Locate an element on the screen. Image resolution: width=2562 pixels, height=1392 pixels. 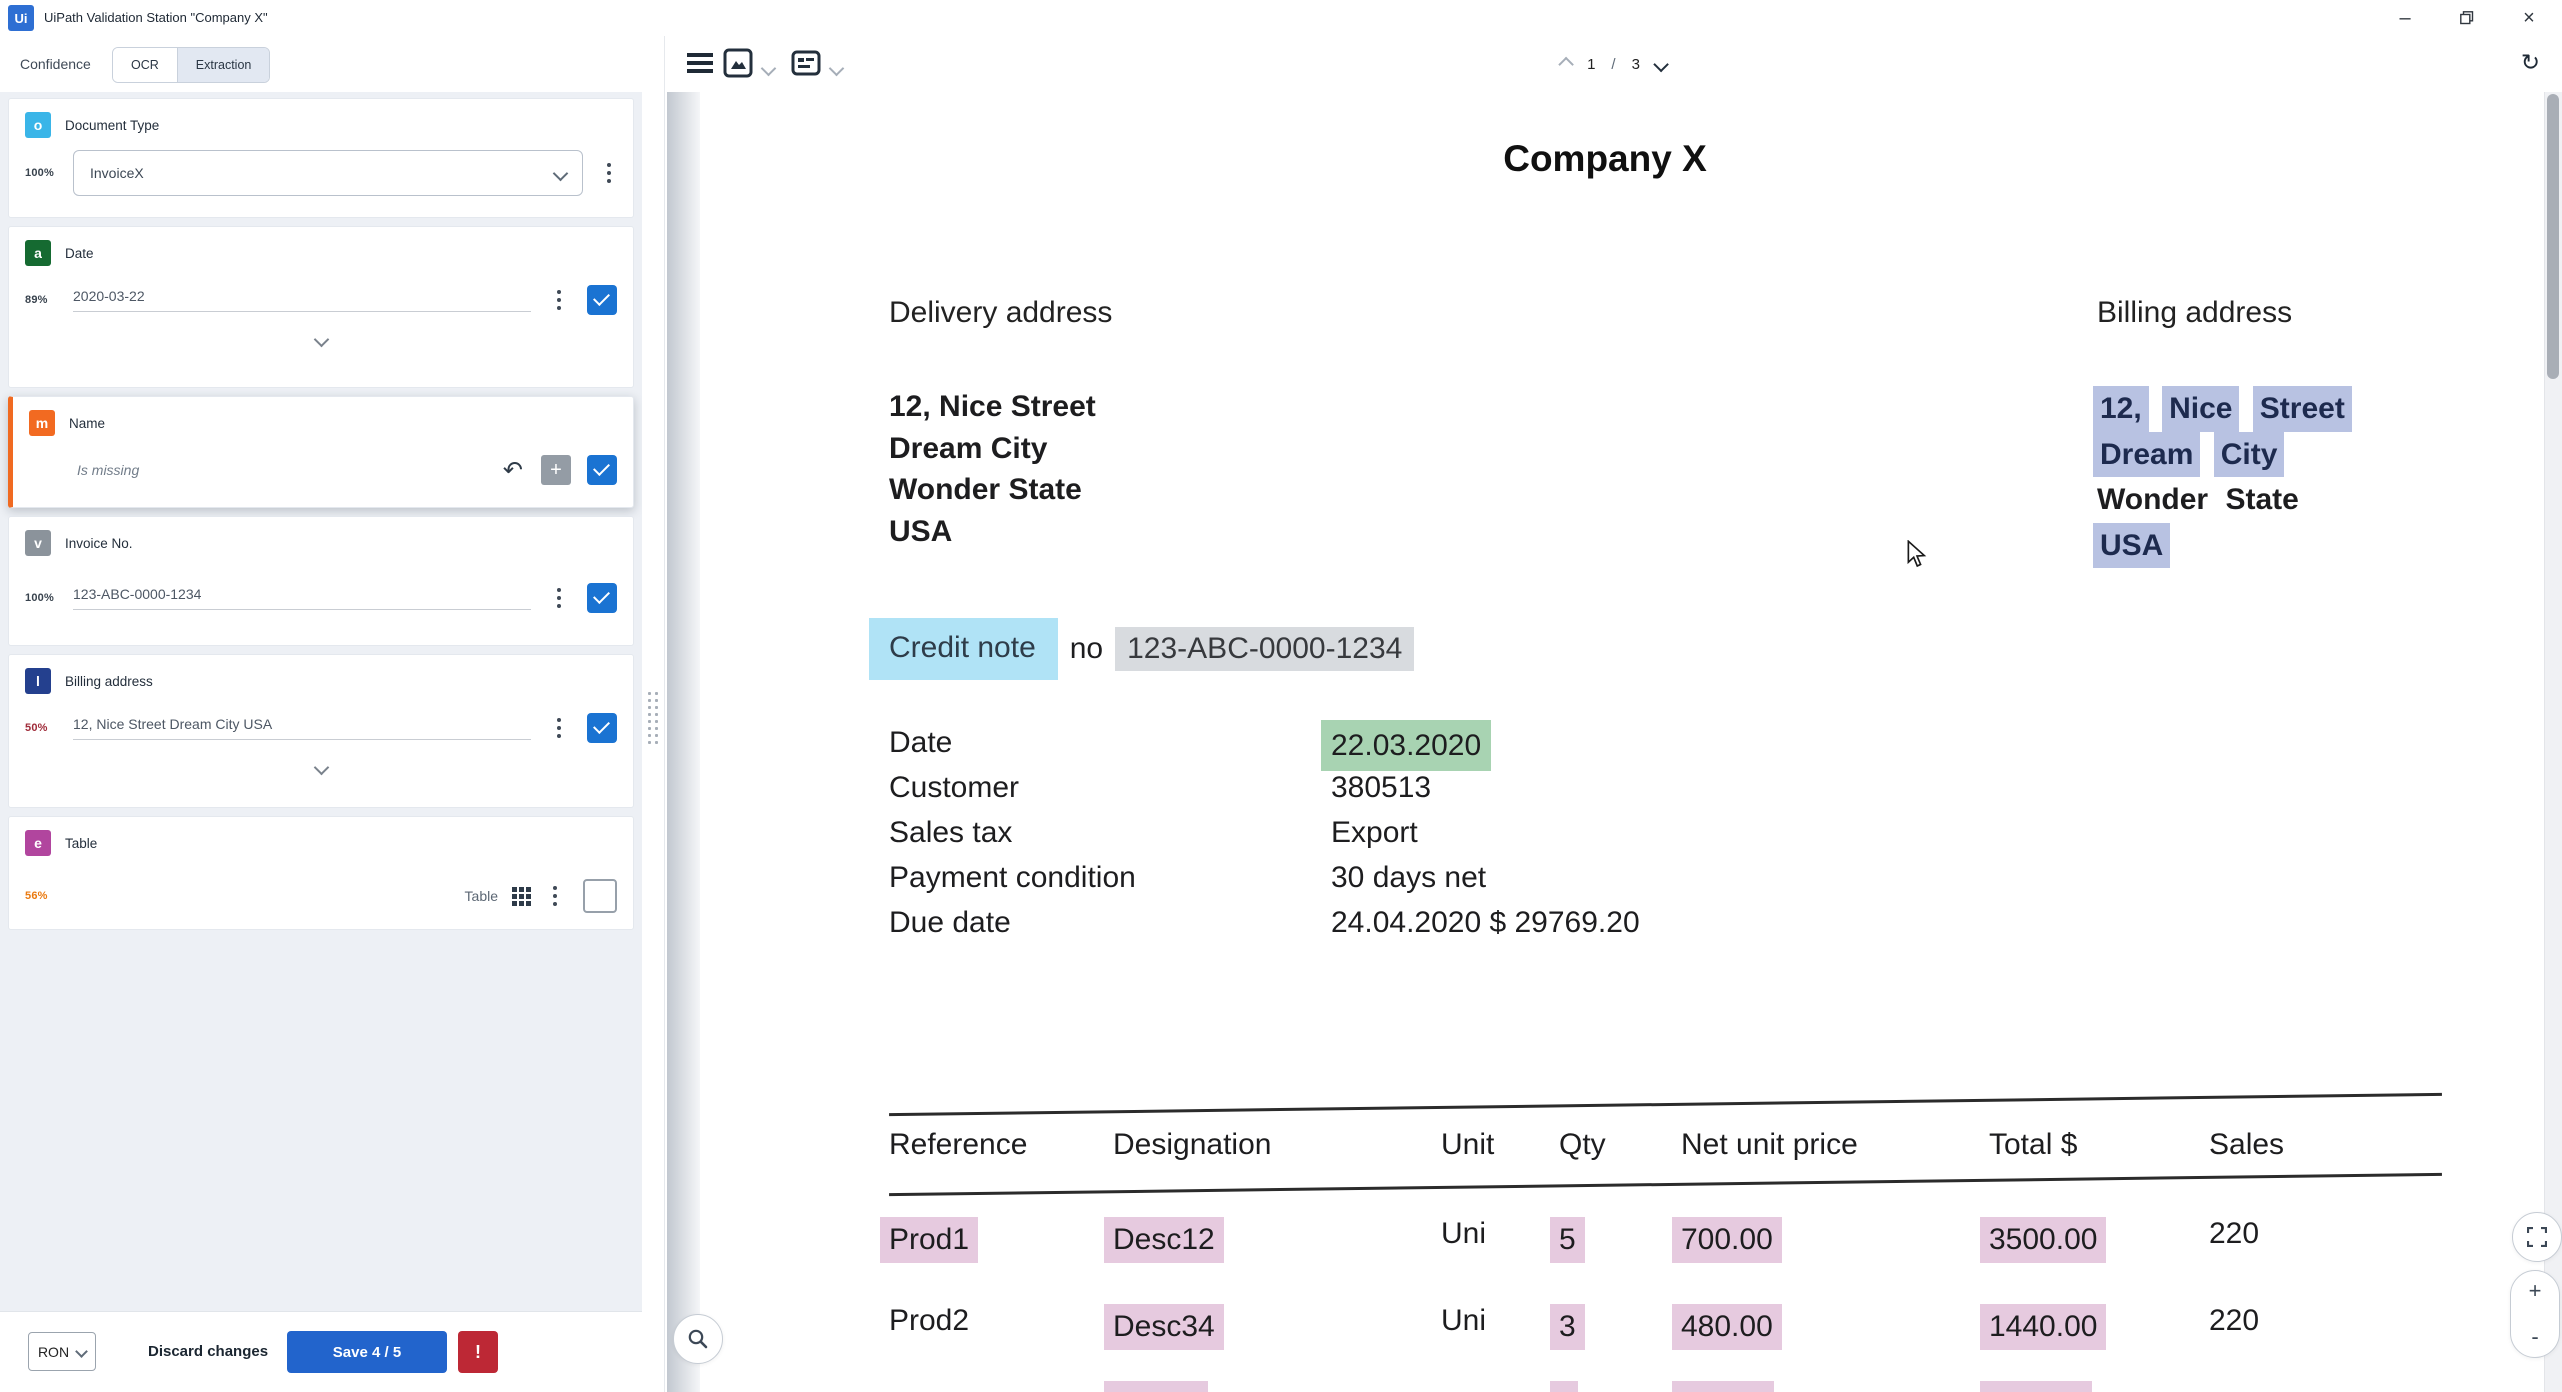
language-select: RON is located at coordinates (62, 1351).